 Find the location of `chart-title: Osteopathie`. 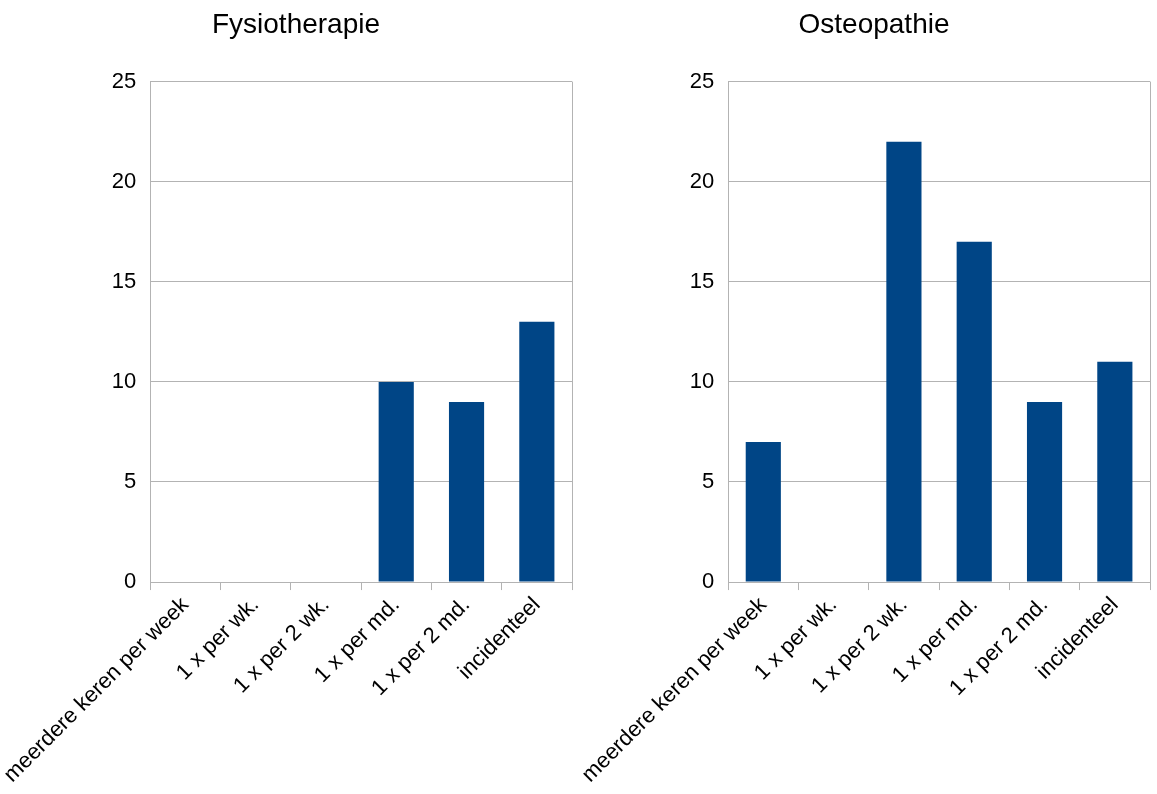

chart-title: Osteopathie is located at coordinates (874, 23).